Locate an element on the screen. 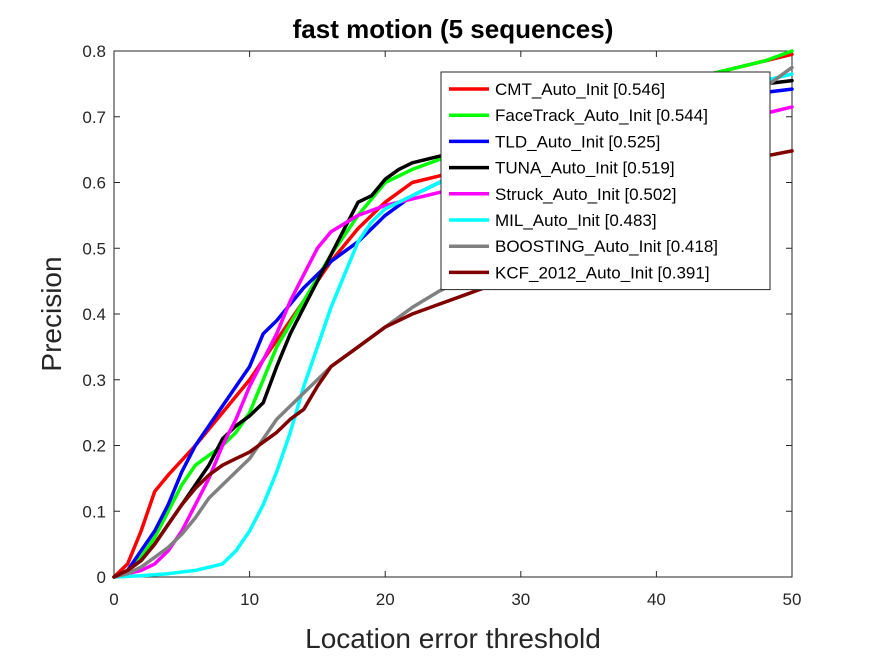 This screenshot has width=875, height=656. y-tick-label: 0.5 is located at coordinates (94, 248).